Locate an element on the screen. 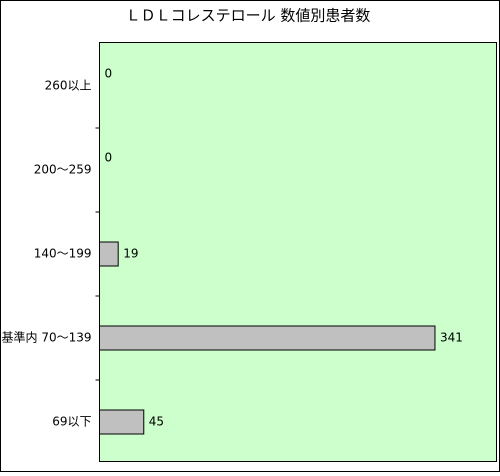 The height and width of the screenshot is (476, 500). y-tick-label: 140～199 is located at coordinates (63, 254).